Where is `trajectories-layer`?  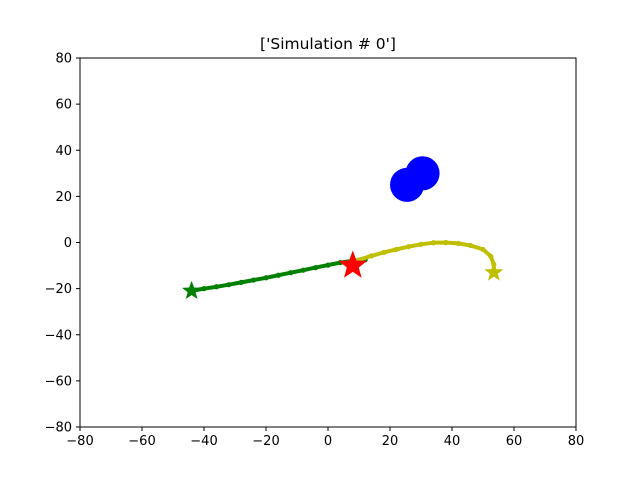 trajectories-layer is located at coordinates (343, 266).